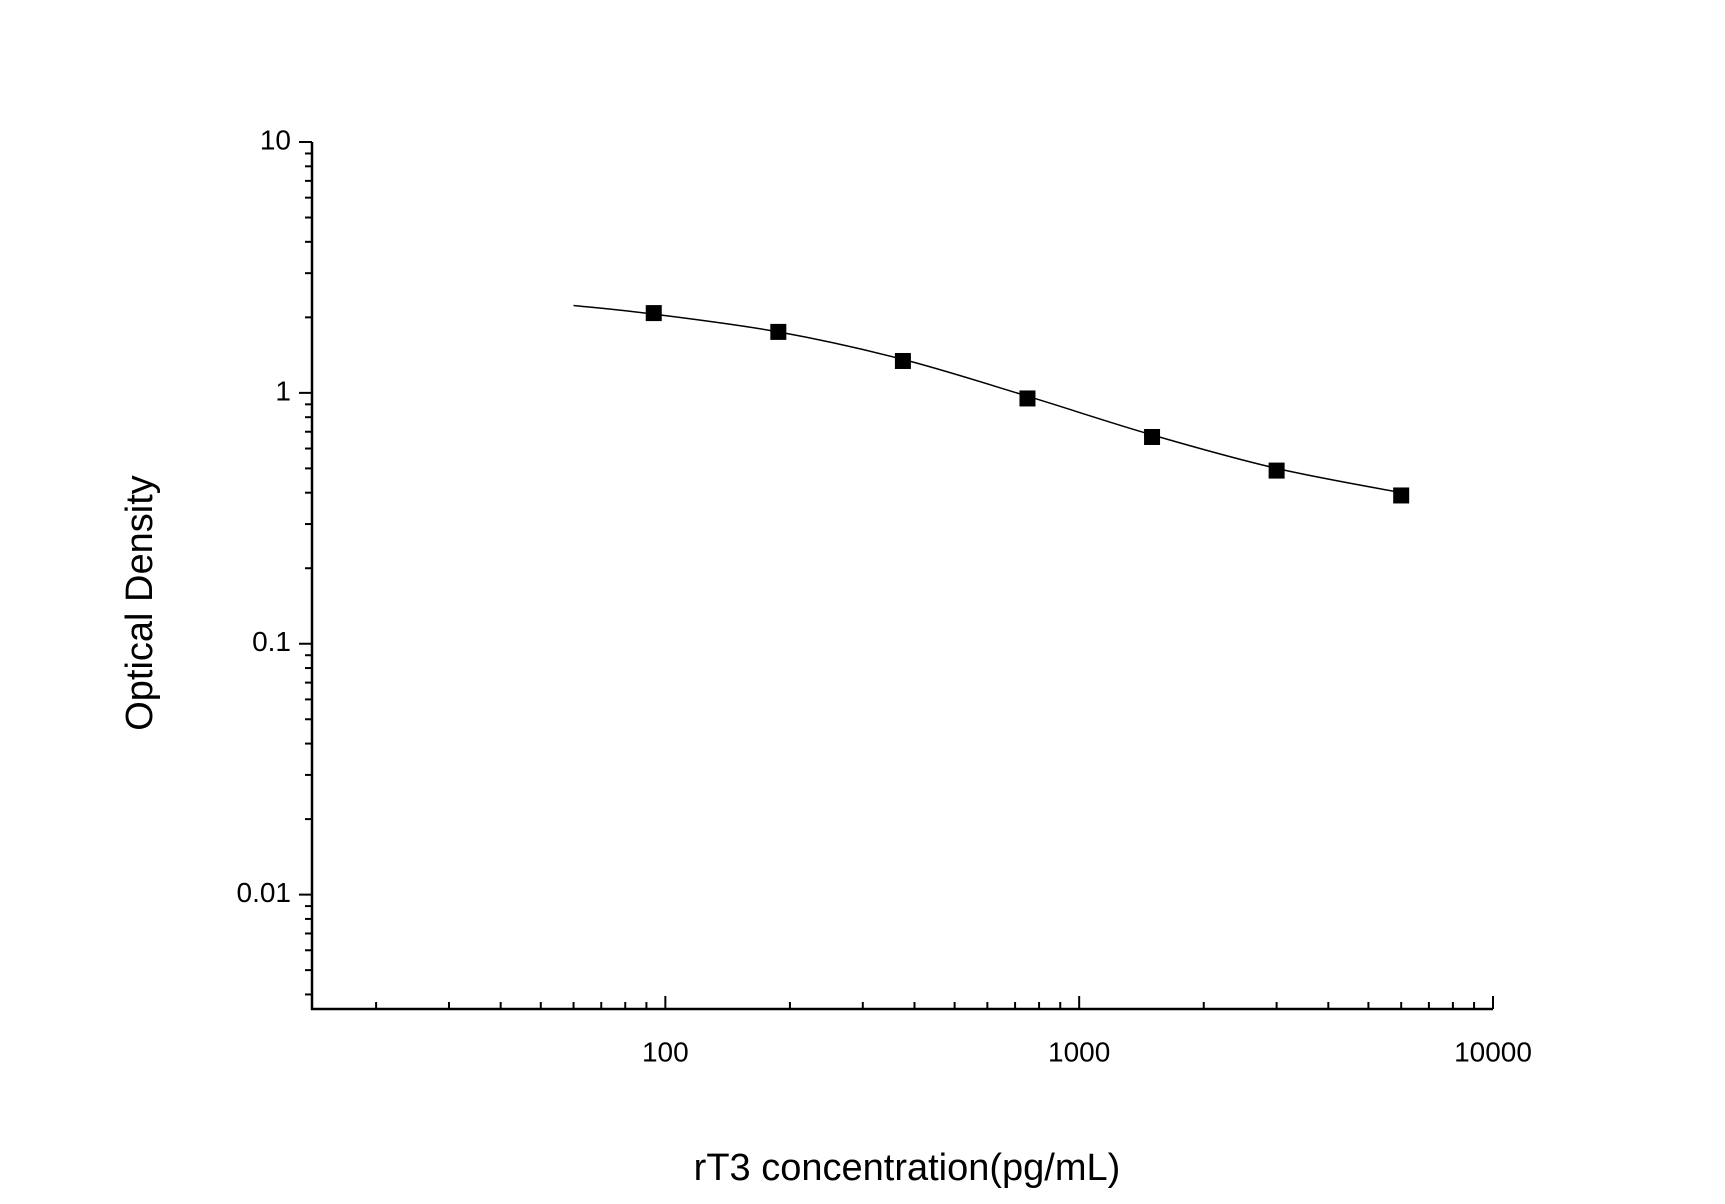 This screenshot has width=1725, height=1204. What do you see at coordinates (275, 139) in the screenshot?
I see `y-tick-label: 10` at bounding box center [275, 139].